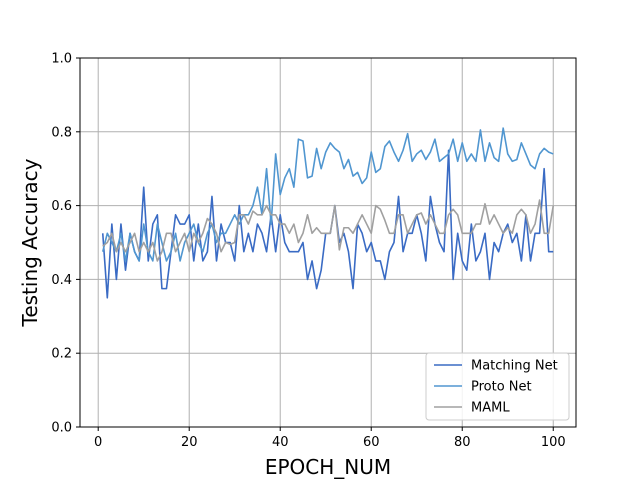  Describe the element at coordinates (98, 442) in the screenshot. I see `x-tick-label: 0` at that location.